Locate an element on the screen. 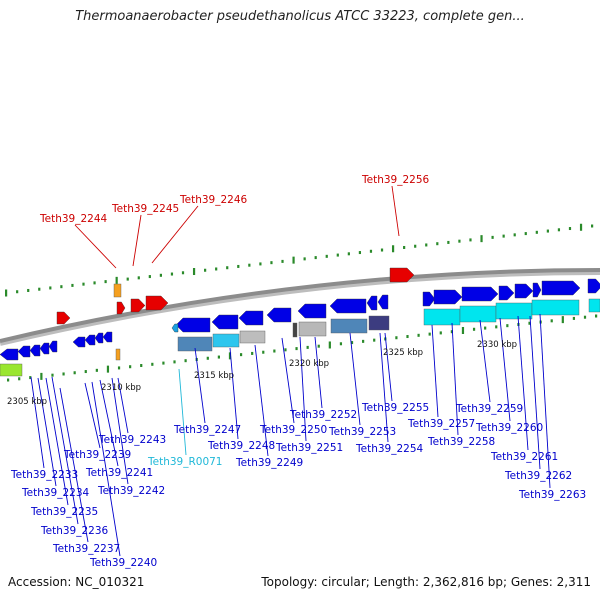  gene-label: Teth39_2236 is located at coordinates (74, 531).